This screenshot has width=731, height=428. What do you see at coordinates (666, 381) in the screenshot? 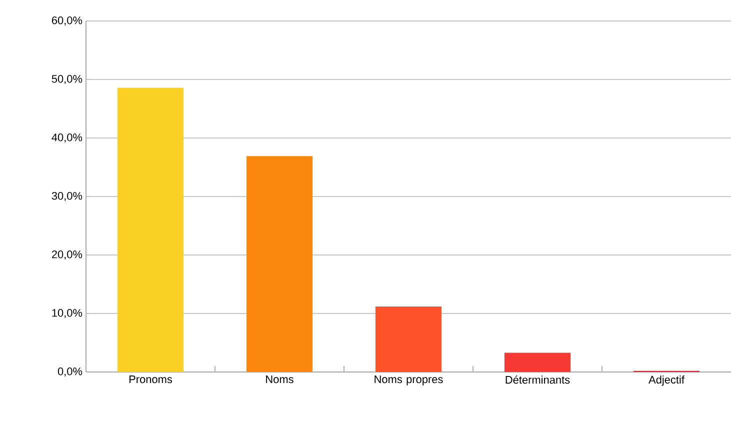
I see `x-tick-label: Adjectif` at bounding box center [666, 381].